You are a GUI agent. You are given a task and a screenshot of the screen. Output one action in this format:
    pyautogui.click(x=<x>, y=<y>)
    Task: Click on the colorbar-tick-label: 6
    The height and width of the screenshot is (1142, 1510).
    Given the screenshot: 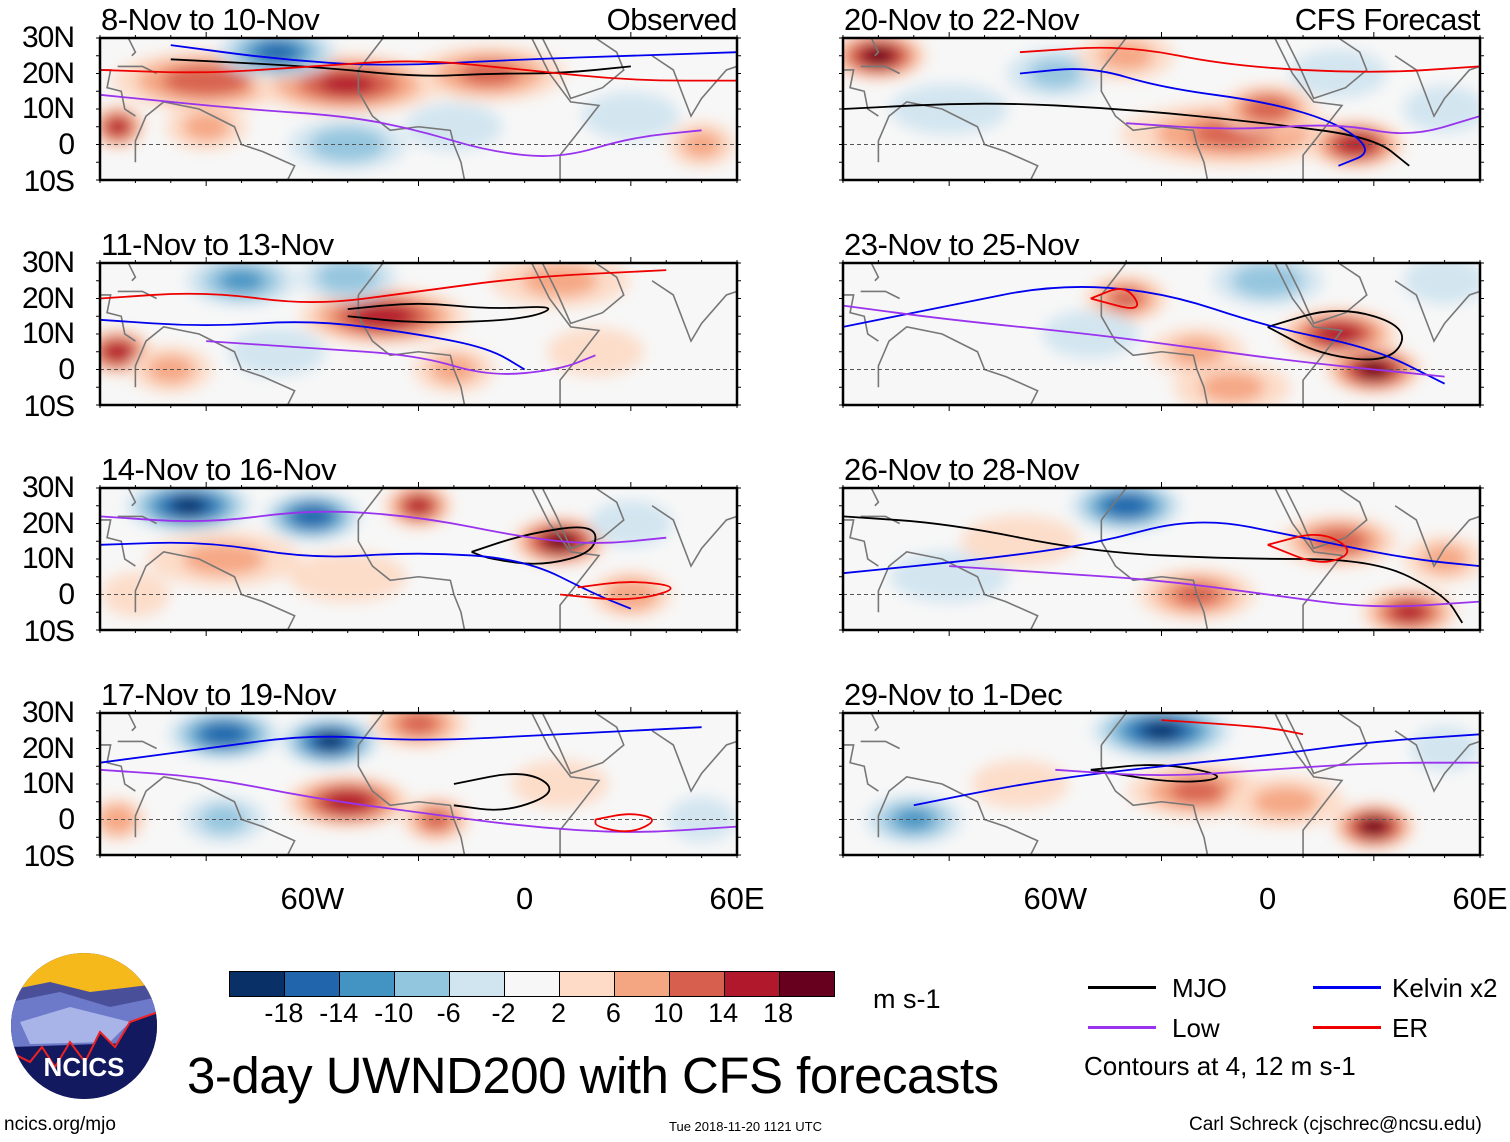 What is the action you would take?
    pyautogui.click(x=613, y=1013)
    